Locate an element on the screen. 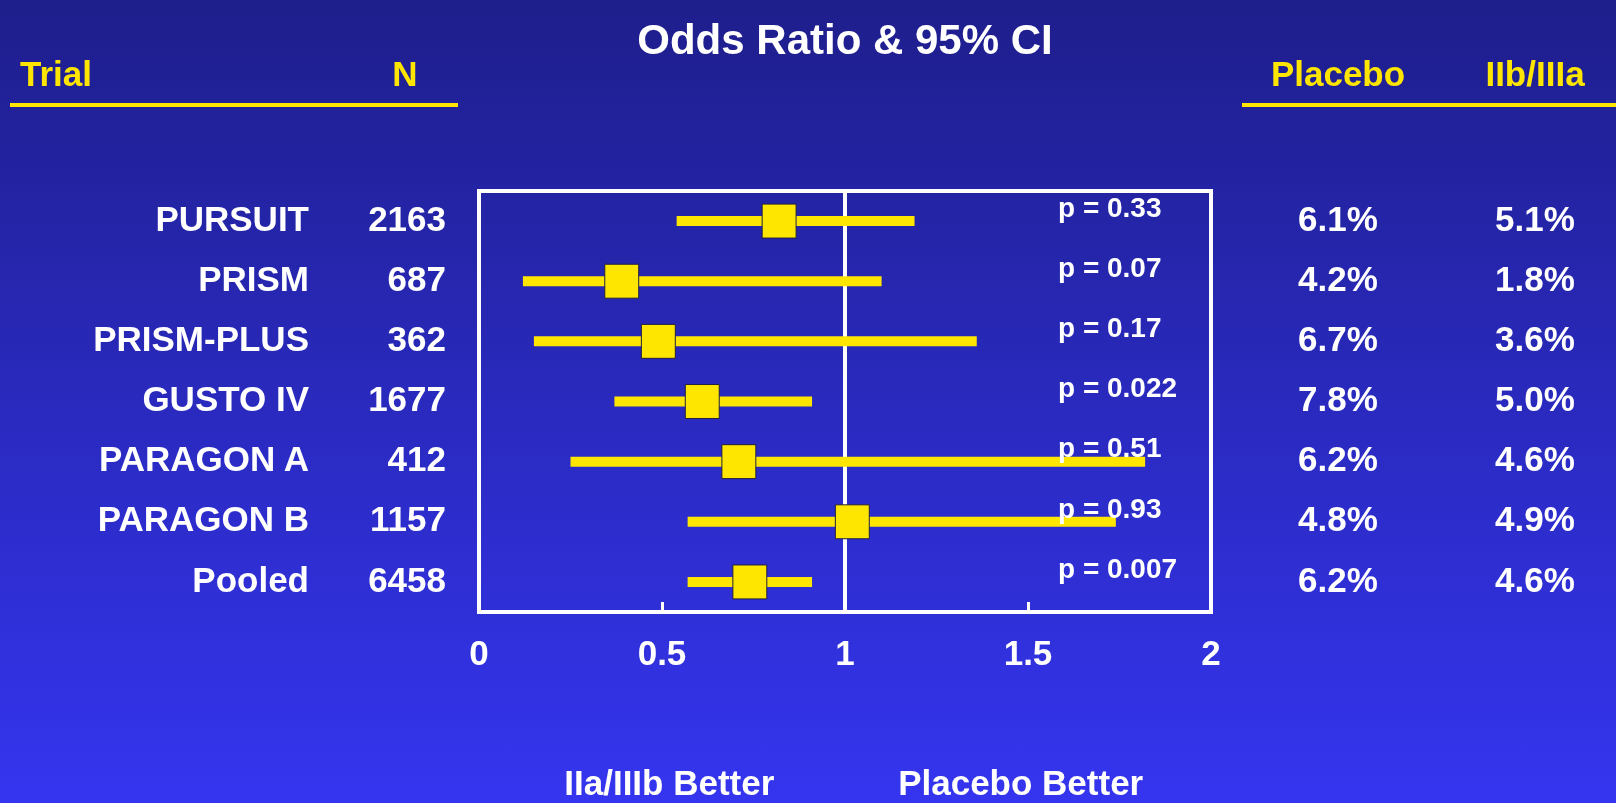 This screenshot has height=803, width=1616. text: 412 is located at coordinates (416, 459).